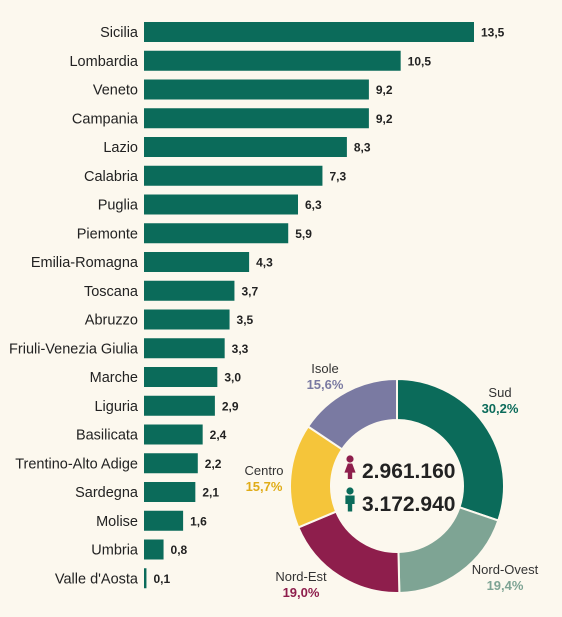 This screenshot has width=562, height=617. What do you see at coordinates (249, 291) in the screenshot?
I see `value-label: 3,7` at bounding box center [249, 291].